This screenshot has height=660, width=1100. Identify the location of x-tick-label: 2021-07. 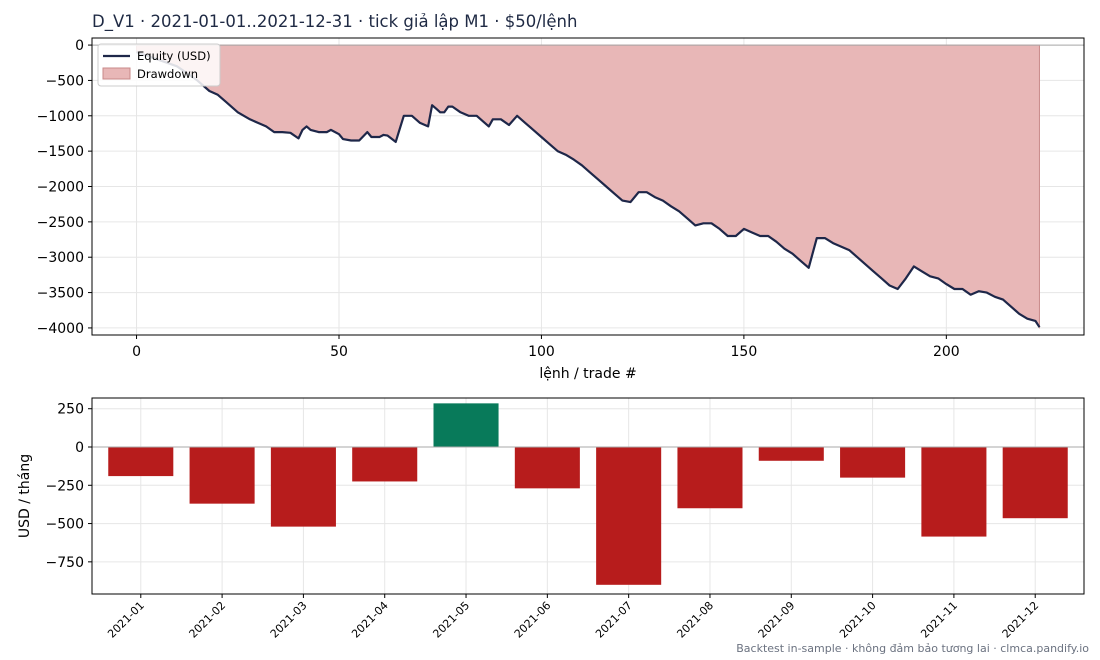
(614, 620).